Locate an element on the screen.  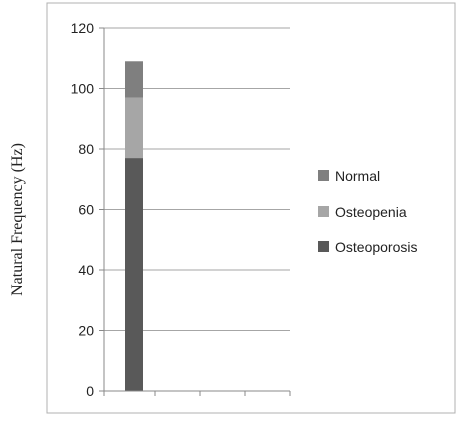
y-tick-label: 80 is located at coordinates (86, 149).